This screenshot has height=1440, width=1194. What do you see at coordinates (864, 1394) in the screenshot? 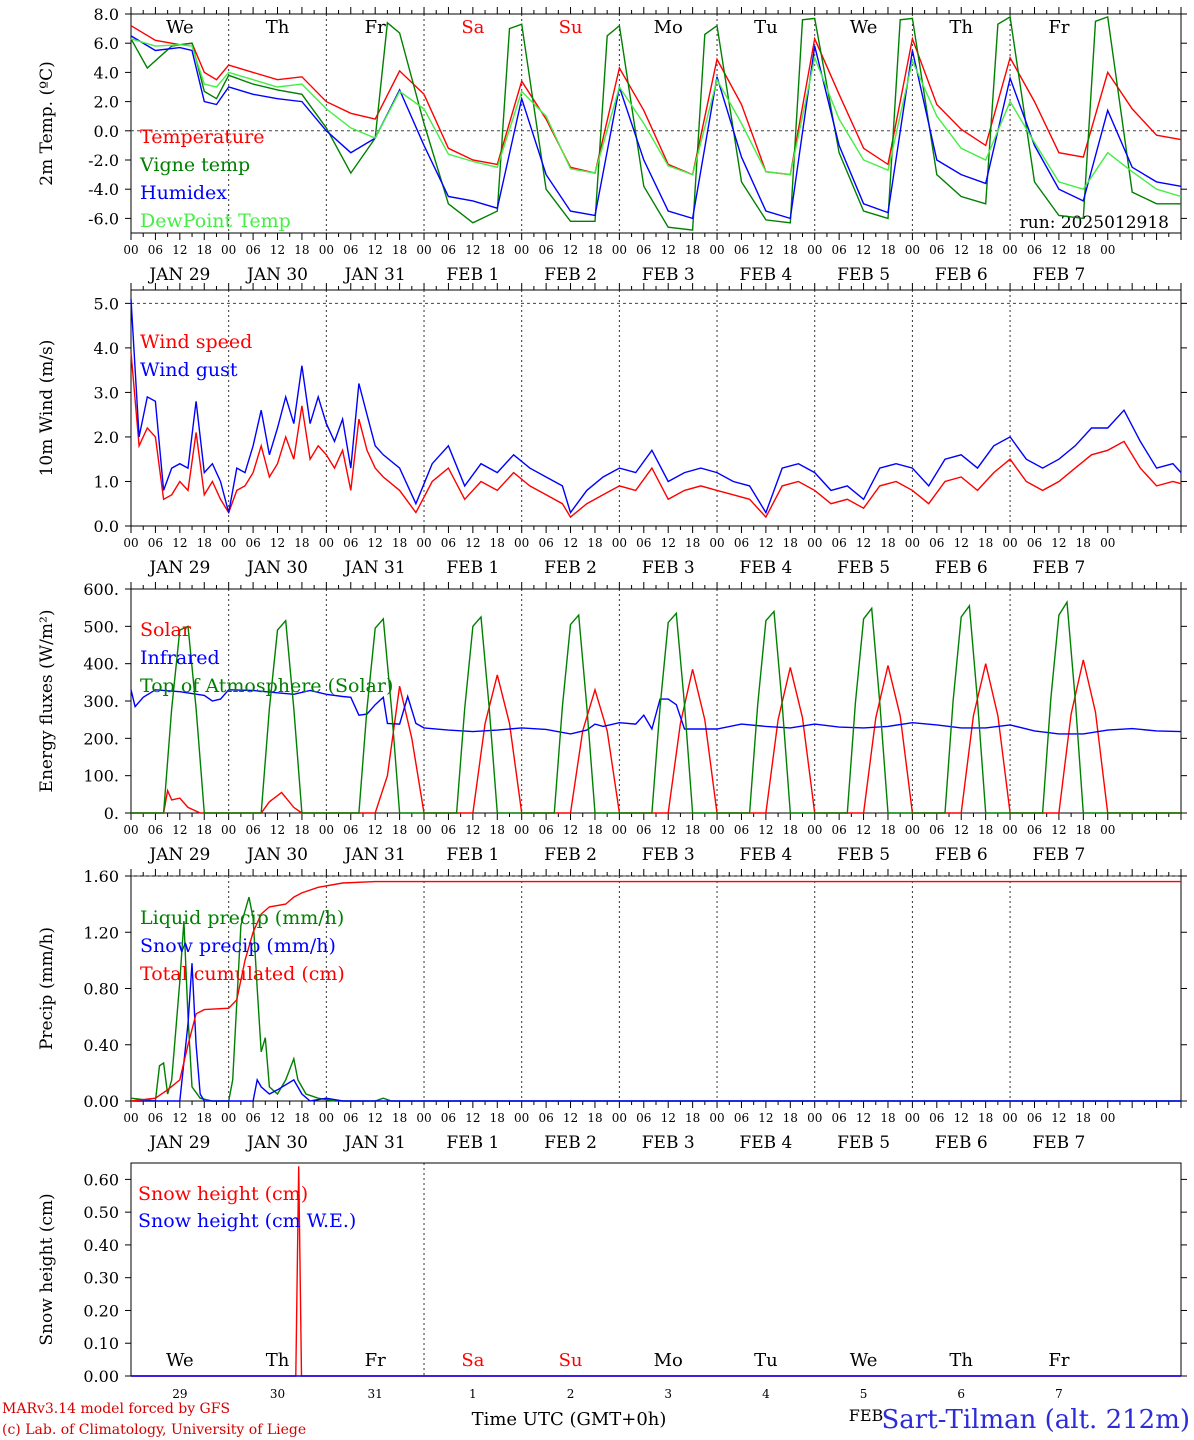
I see `day-number-label: 5` at bounding box center [864, 1394].